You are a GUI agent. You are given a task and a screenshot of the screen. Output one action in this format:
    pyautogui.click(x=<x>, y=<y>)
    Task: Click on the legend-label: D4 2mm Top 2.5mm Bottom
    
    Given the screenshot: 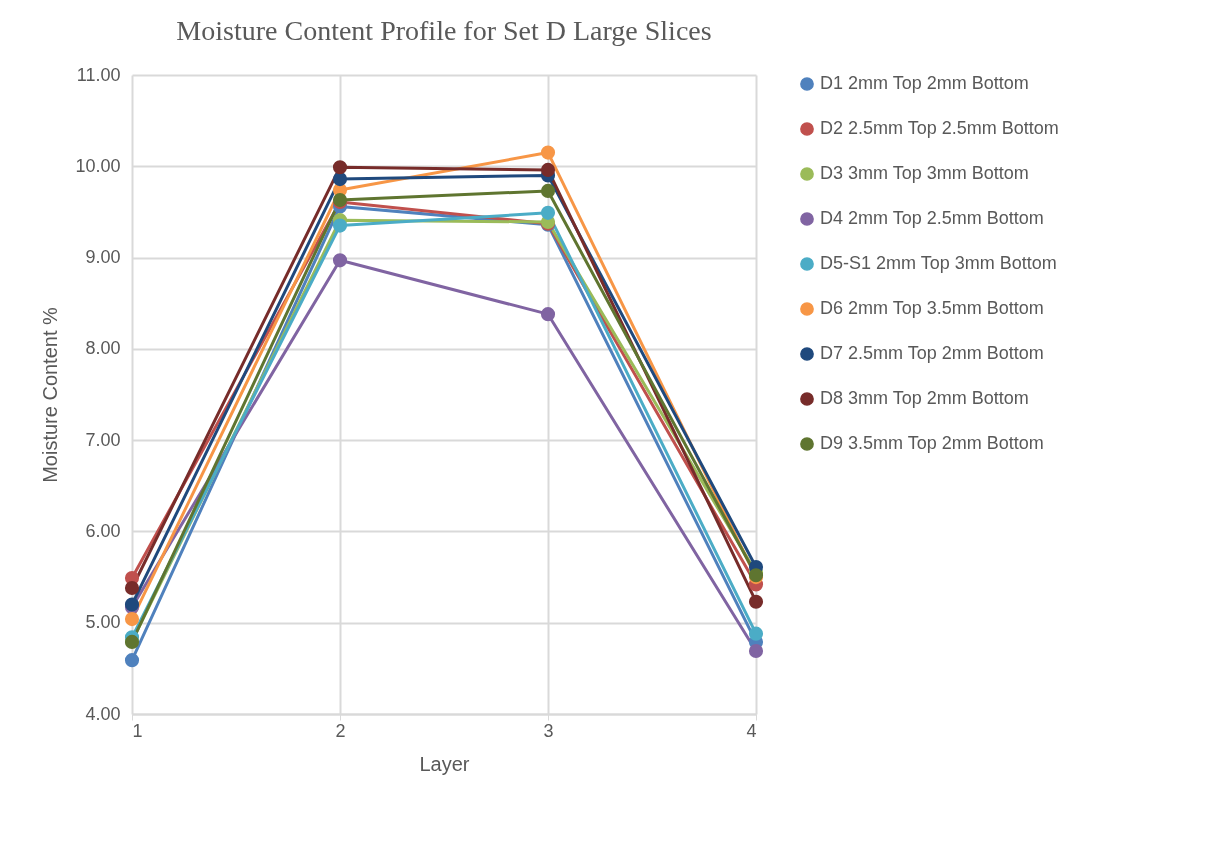 What is the action you would take?
    pyautogui.click(x=932, y=218)
    